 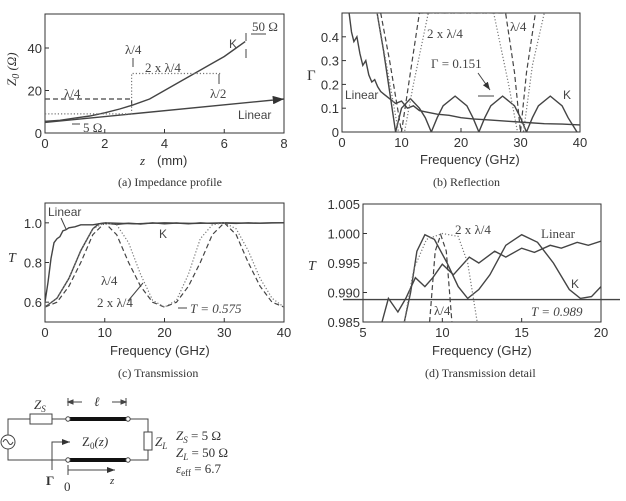 What do you see at coordinates (198, 436) in the screenshot?
I see `param-zs: ZS = 5 Ω` at bounding box center [198, 436].